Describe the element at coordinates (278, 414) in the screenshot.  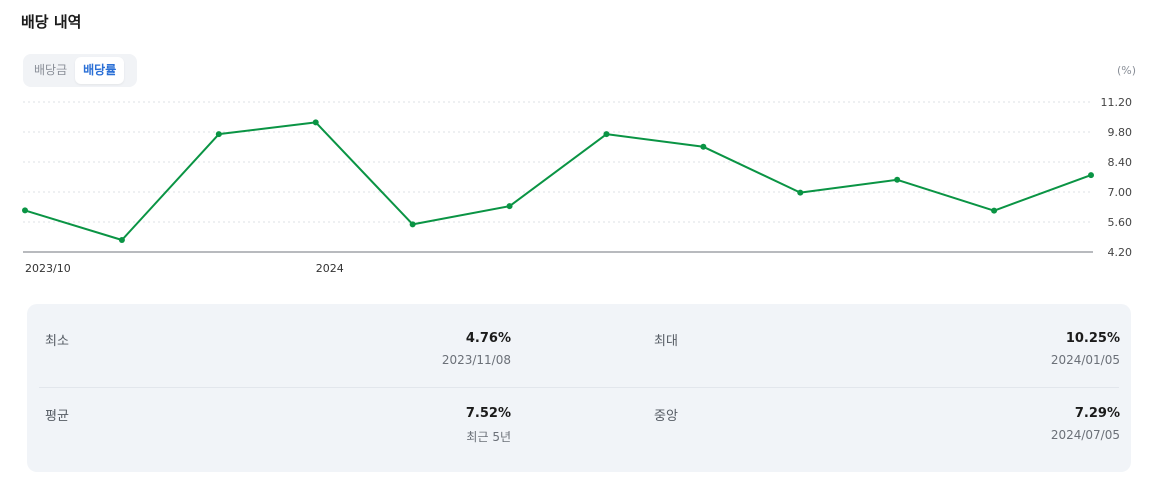
I see `stat-avg: 평균 7.52% 최근 5년` at that location.